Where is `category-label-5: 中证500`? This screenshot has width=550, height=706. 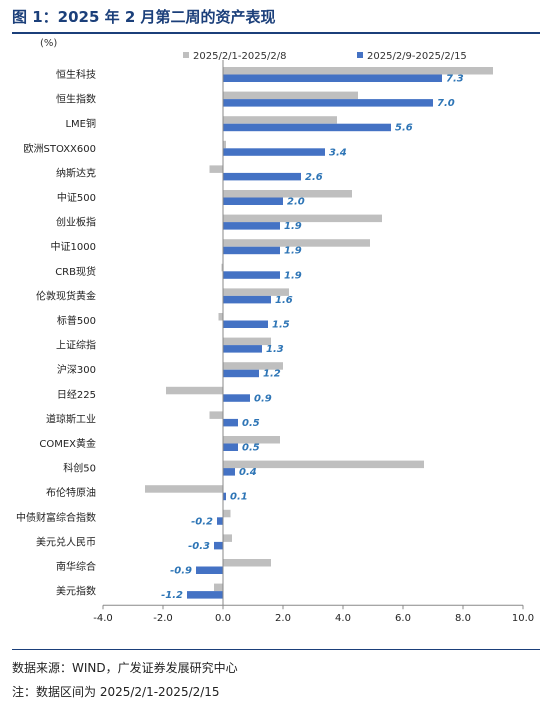
category-label-5: 中证500 is located at coordinates (76, 197).